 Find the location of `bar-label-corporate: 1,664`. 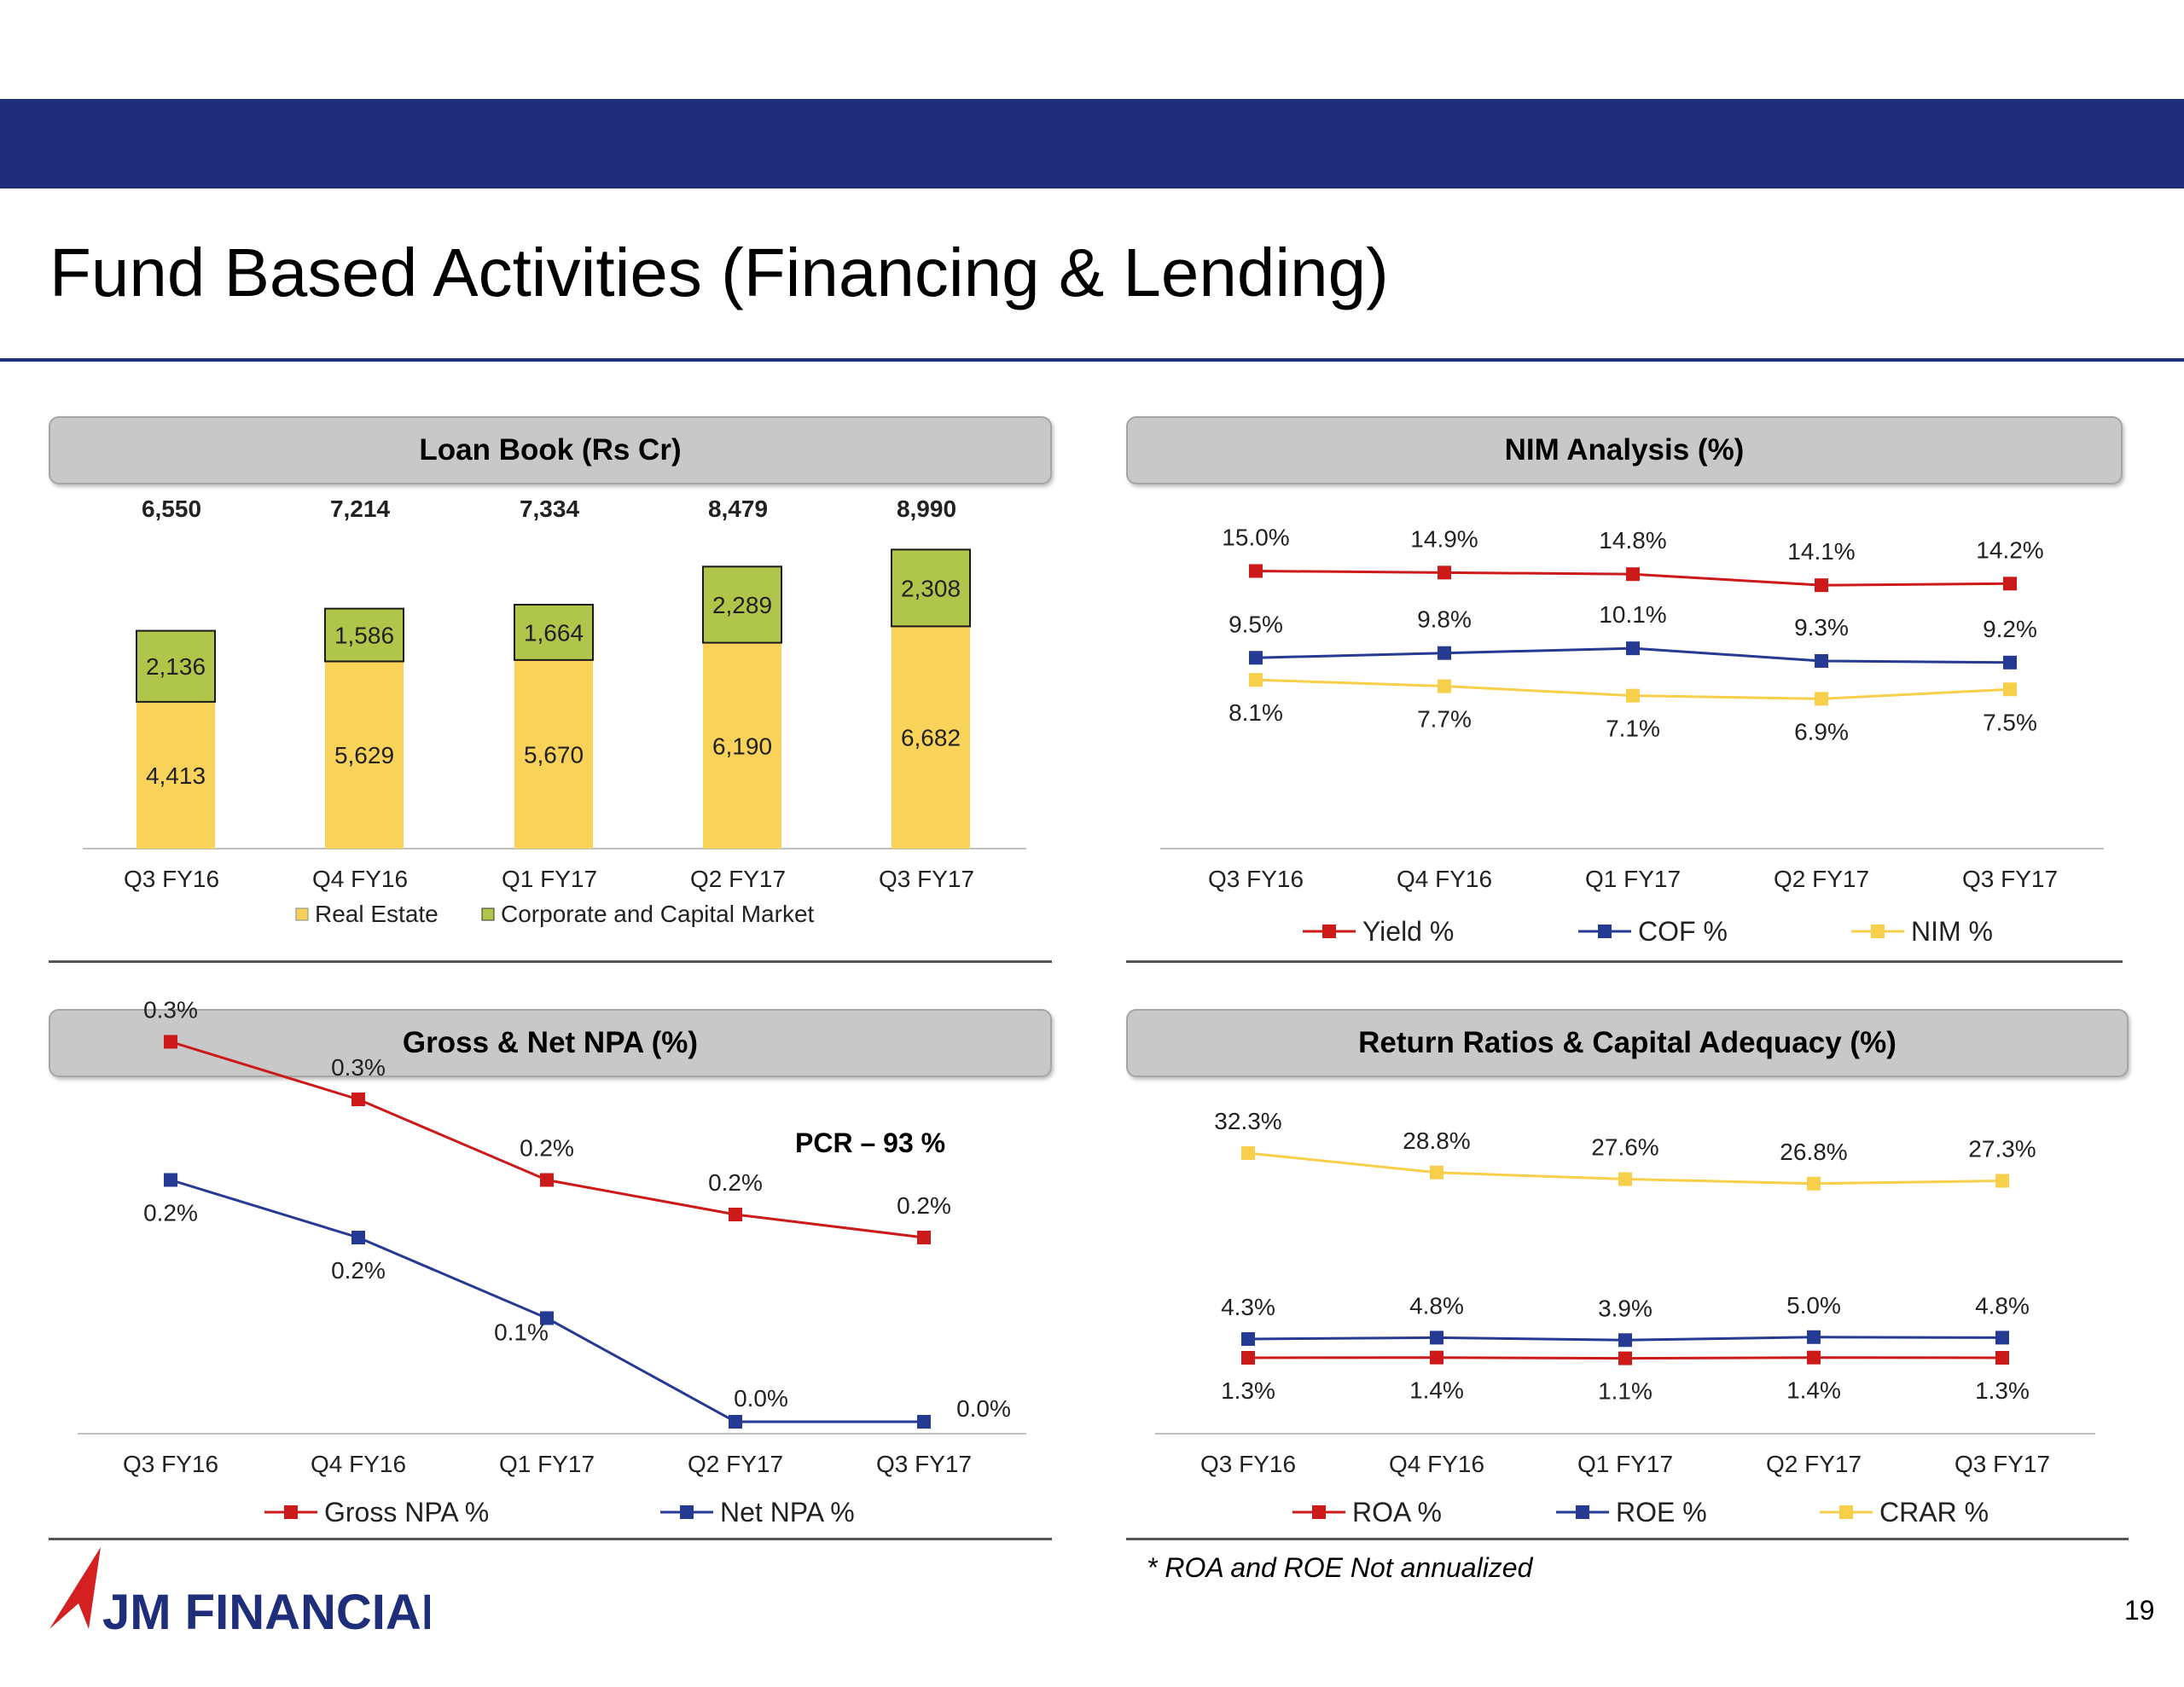

bar-label-corporate: 1,664 is located at coordinates (554, 633).